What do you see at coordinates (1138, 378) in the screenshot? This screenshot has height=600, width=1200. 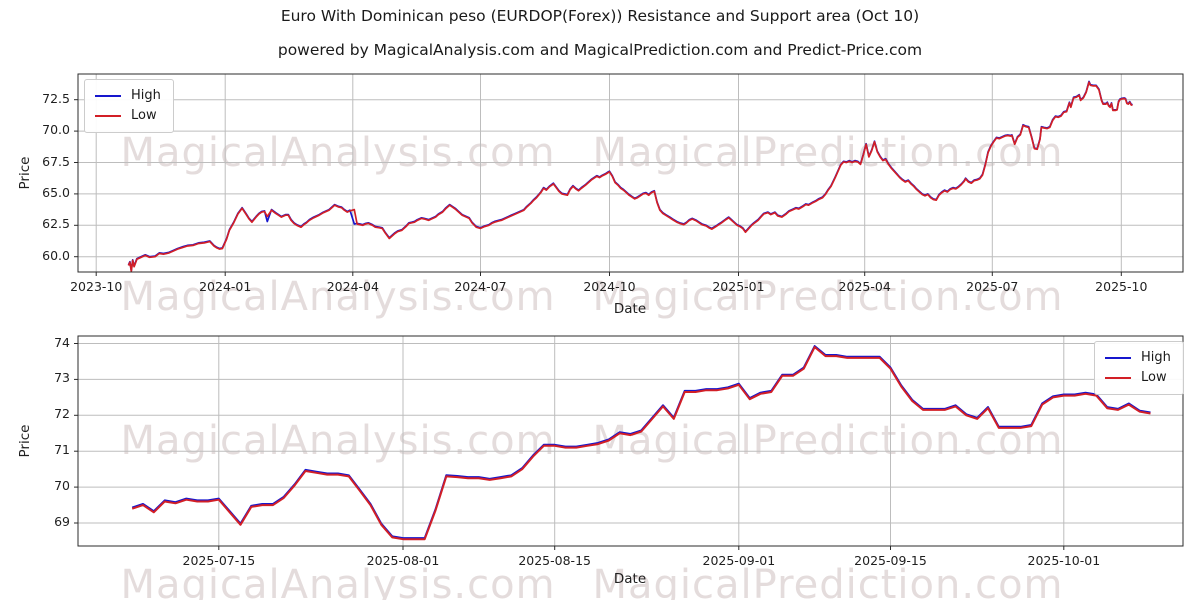 I see `detail-legend-low-row: Low` at bounding box center [1138, 378].